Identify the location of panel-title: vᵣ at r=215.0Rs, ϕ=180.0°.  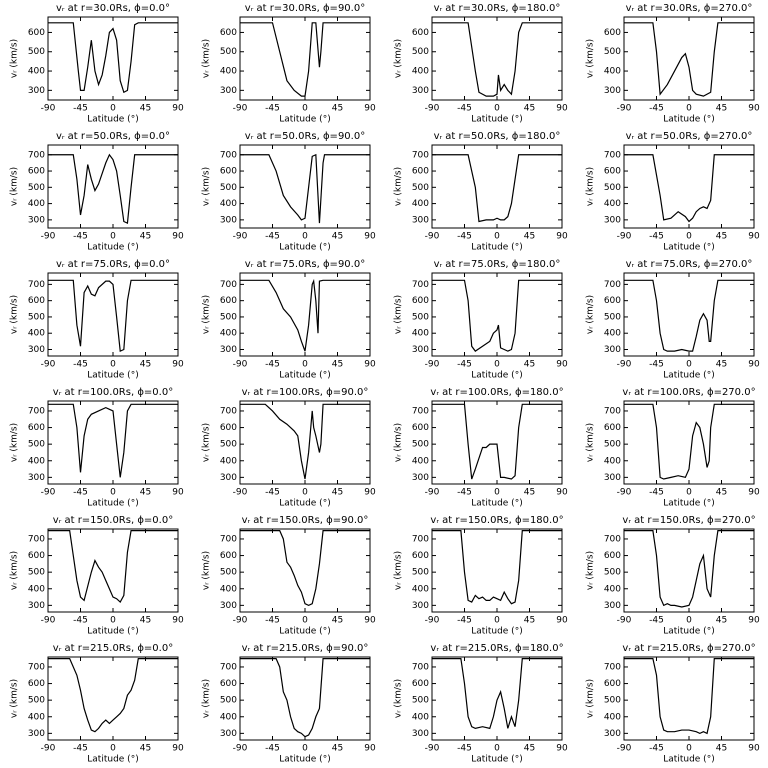
(496, 648).